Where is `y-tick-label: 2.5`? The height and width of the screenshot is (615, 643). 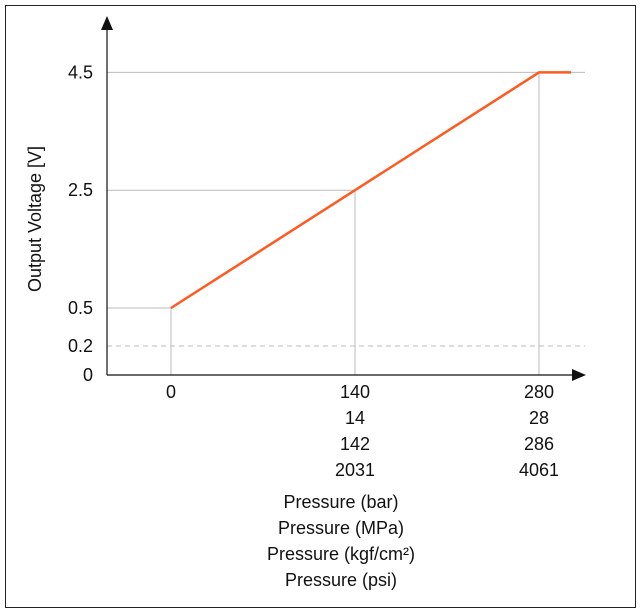 y-tick-label: 2.5 is located at coordinates (80, 190).